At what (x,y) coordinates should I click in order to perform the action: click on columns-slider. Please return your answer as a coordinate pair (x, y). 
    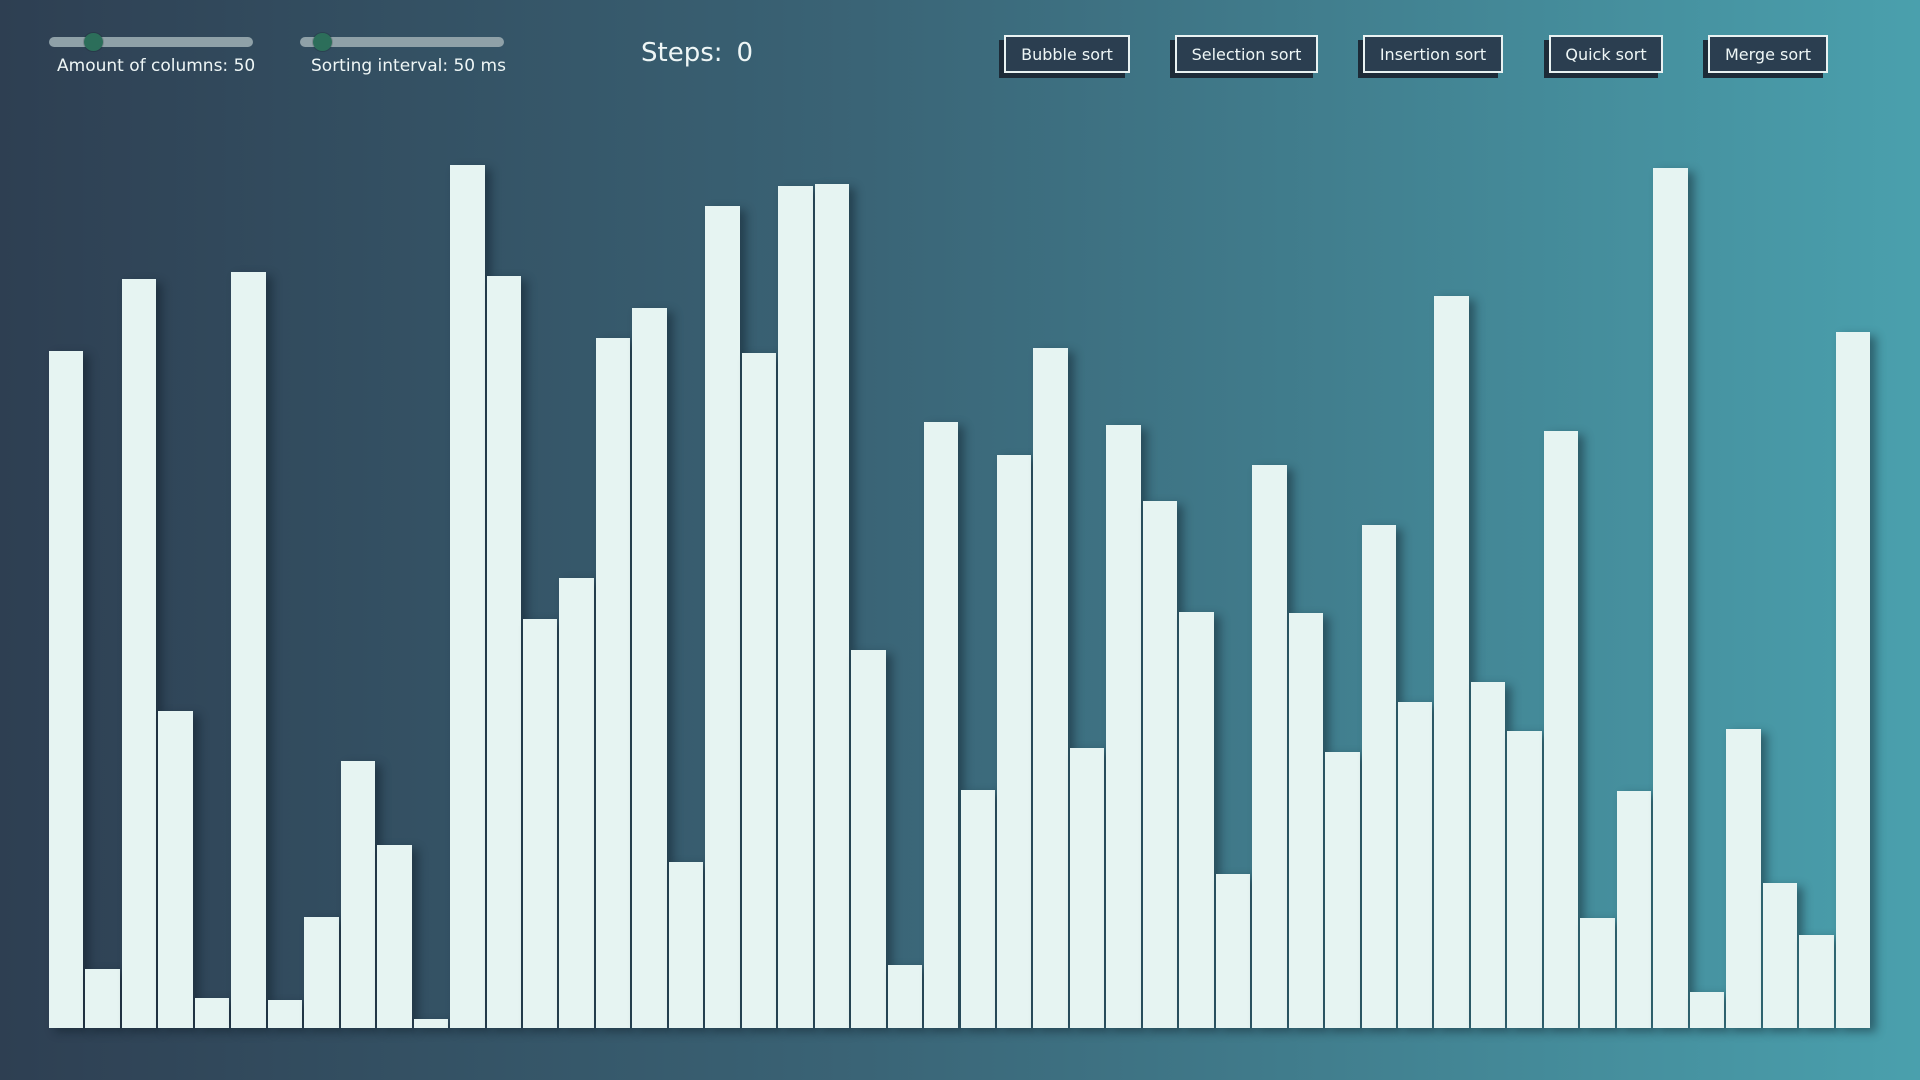
    Looking at the image, I should click on (151, 42).